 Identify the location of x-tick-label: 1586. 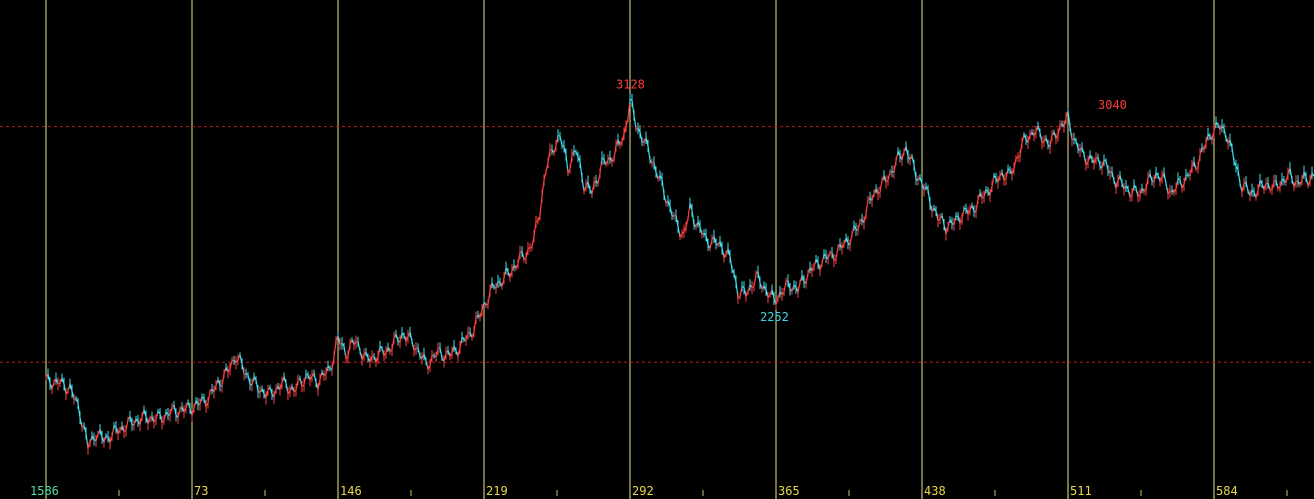
(44, 491).